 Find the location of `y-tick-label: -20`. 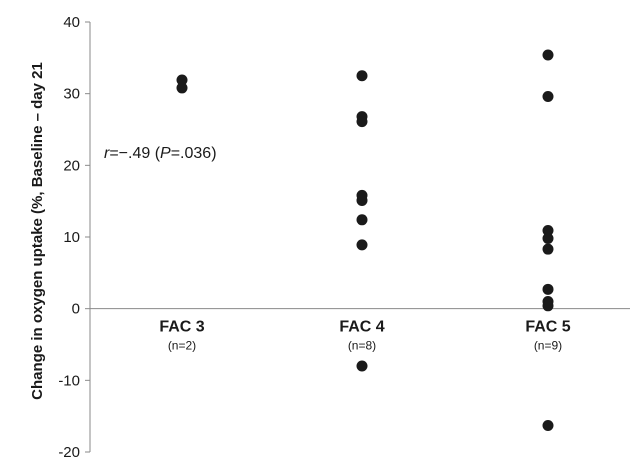

y-tick-label: -20 is located at coordinates (69, 452).